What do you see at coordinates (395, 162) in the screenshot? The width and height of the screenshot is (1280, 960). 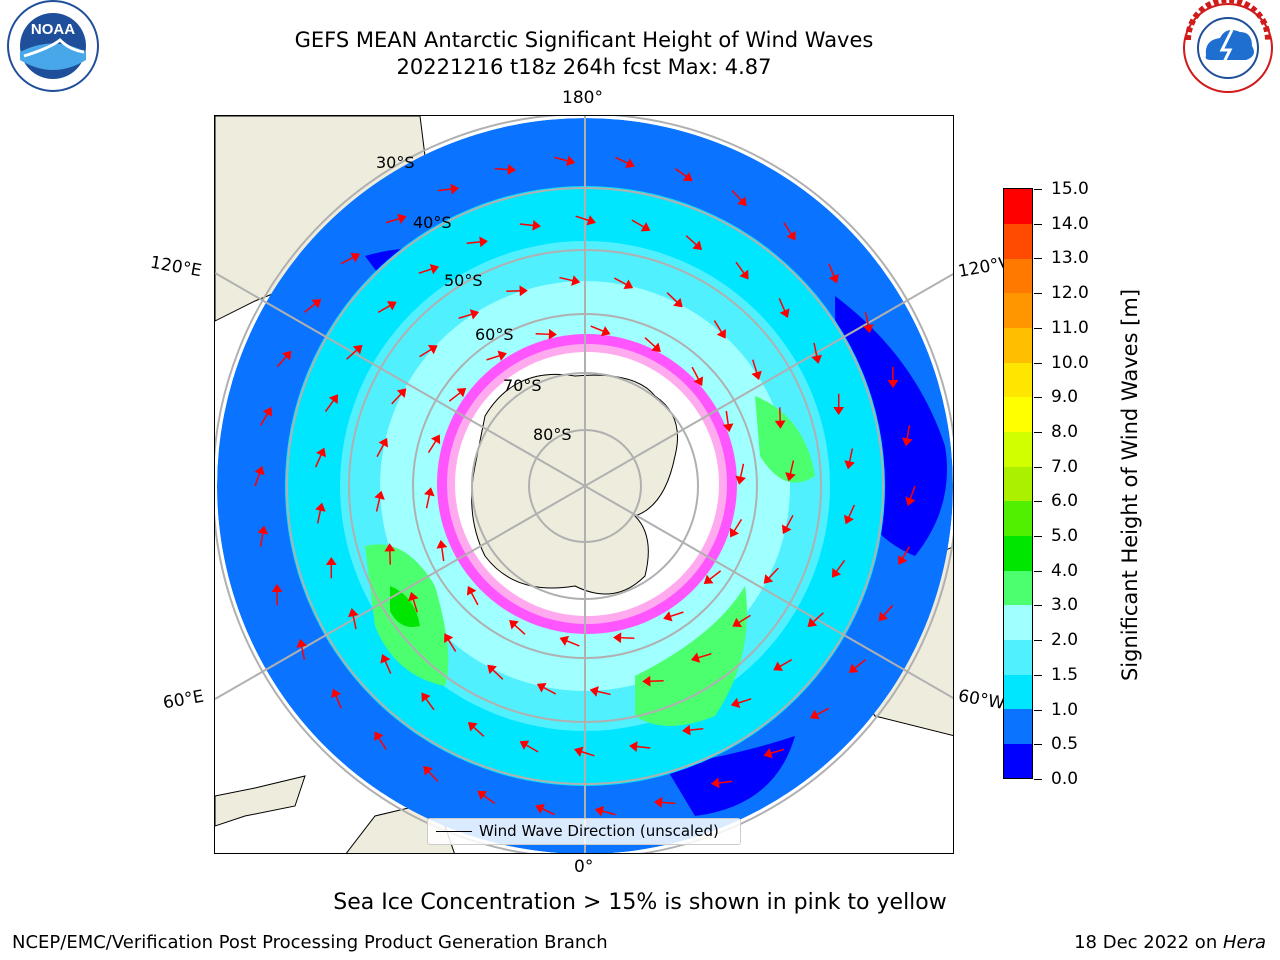 I see `lat-label-30s: 30°S` at bounding box center [395, 162].